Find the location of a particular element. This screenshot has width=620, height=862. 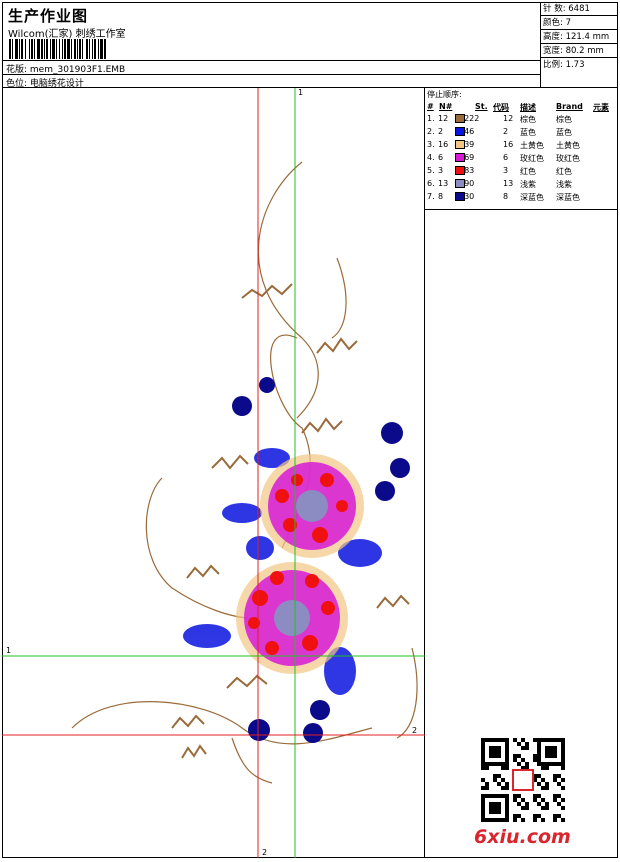

stat-stitches: 针 数: 6481 is located at coordinates (579, 9).